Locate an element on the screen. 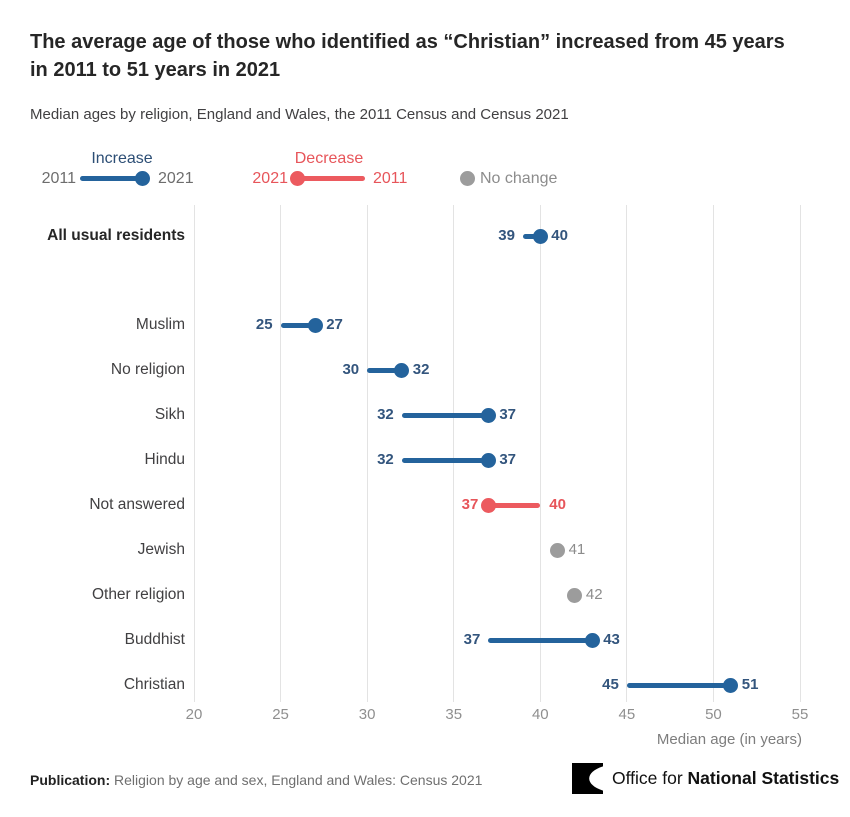 Image resolution: width=850 pixels, height=817 pixels. legend-no-change-dot is located at coordinates (467, 178).